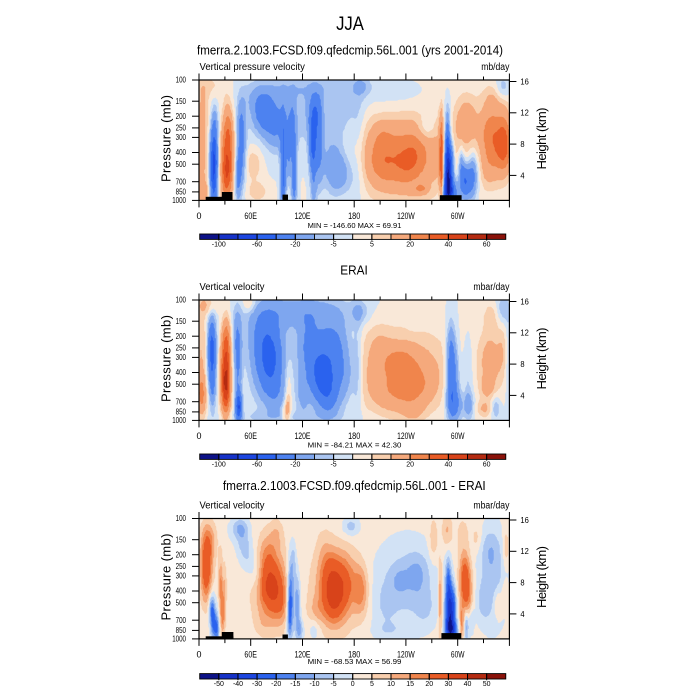 Image resolution: width=700 pixels, height=700 pixels. Describe the element at coordinates (257, 684) in the screenshot. I see `svg-text: -30` at that location.